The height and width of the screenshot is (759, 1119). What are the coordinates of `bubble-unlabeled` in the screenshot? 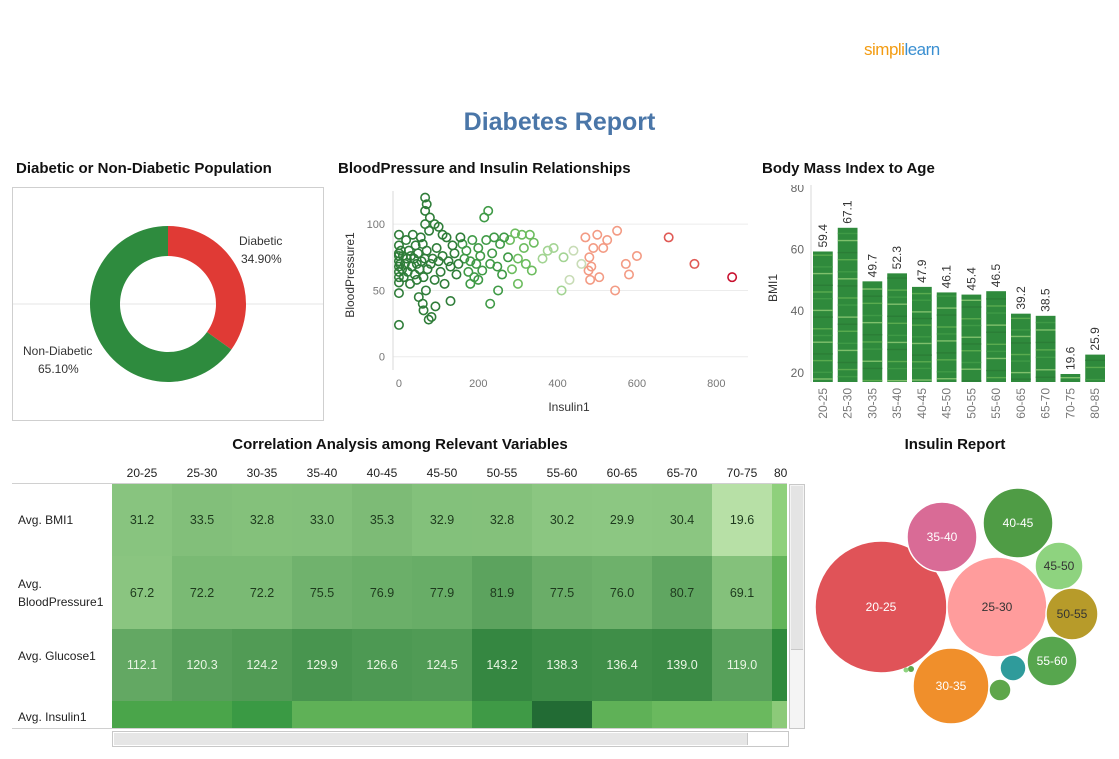 It's located at (1013, 668).